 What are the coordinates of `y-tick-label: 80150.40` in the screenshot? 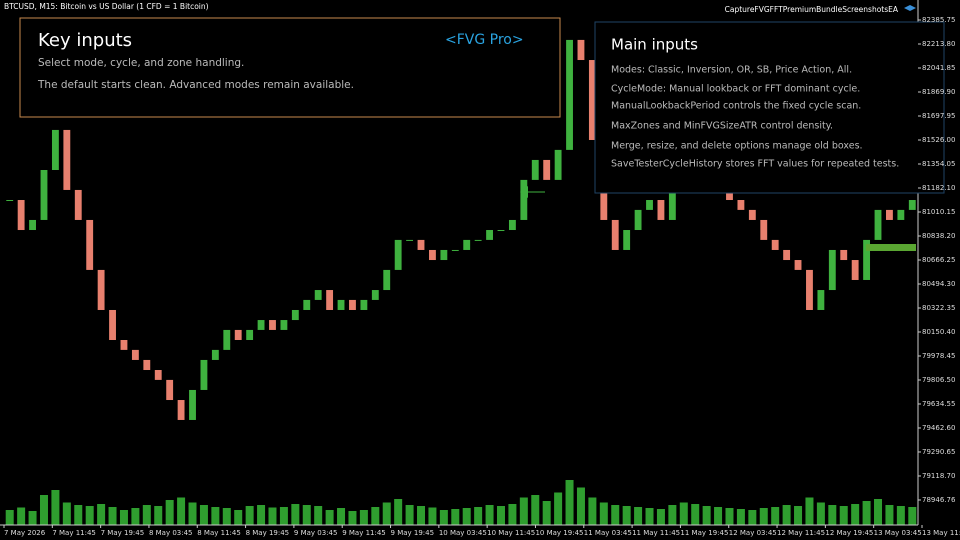 It's located at (938, 332).